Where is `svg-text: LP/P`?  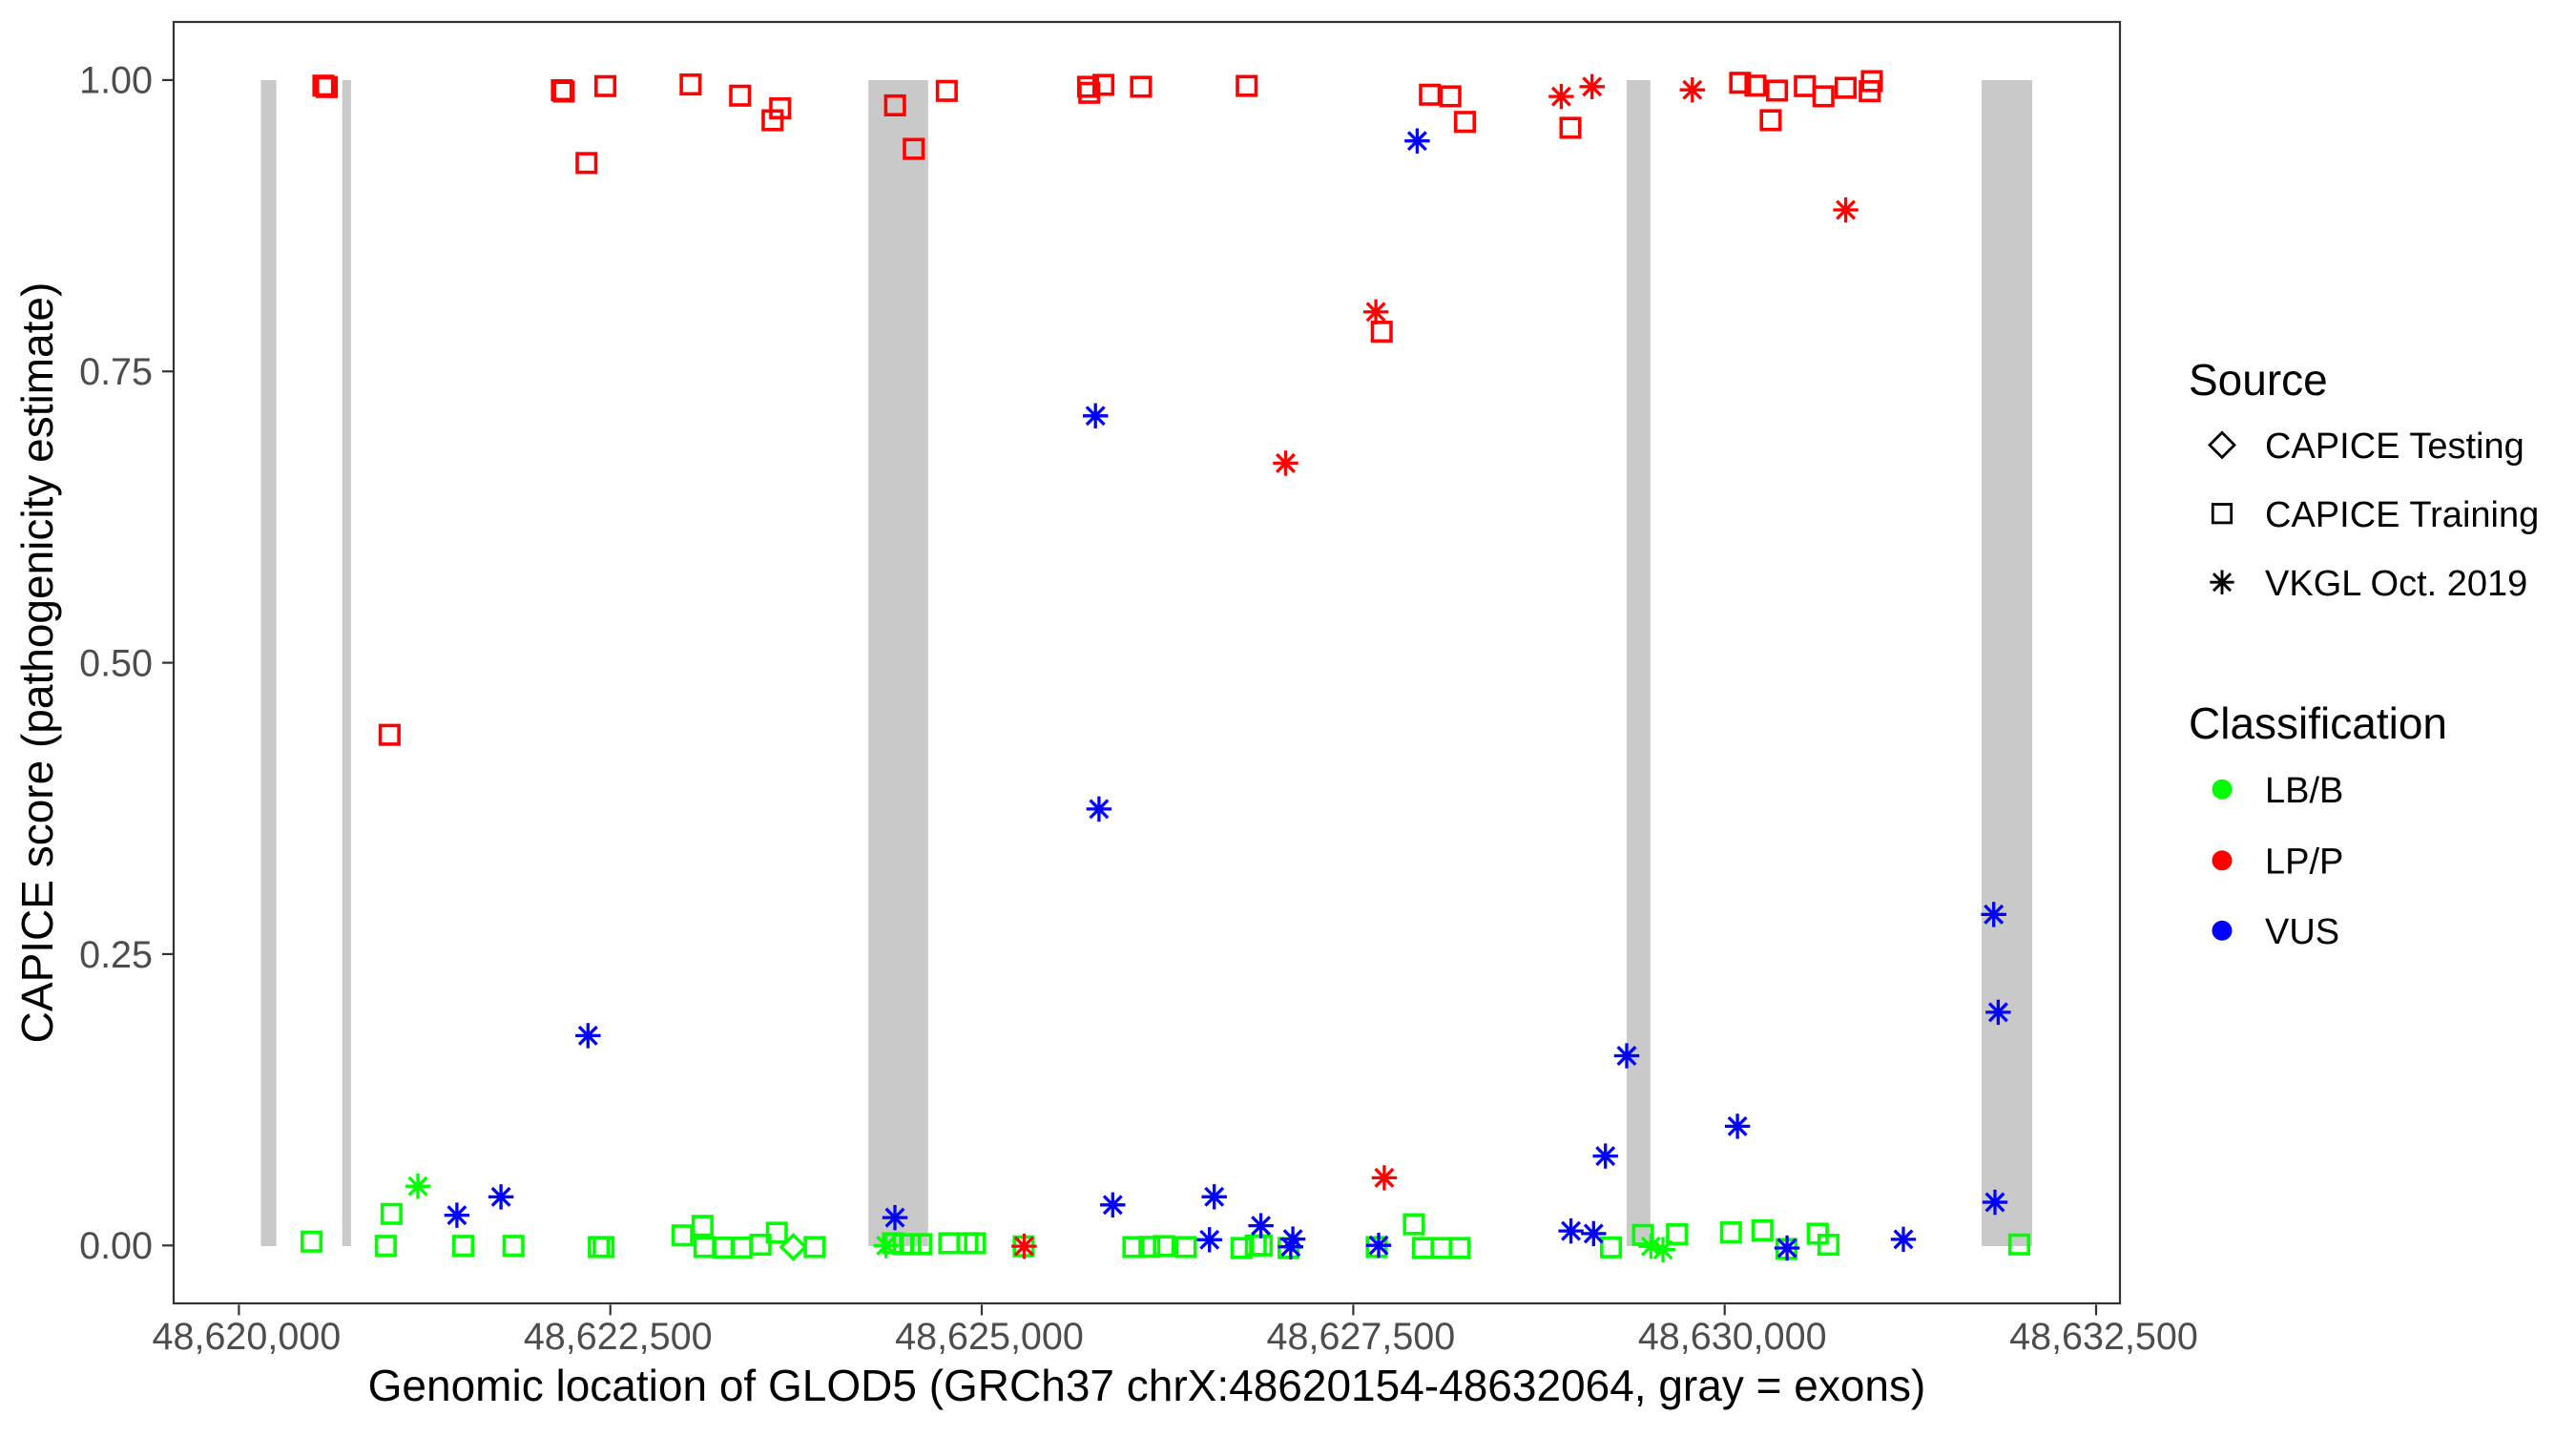 svg-text: LP/P is located at coordinates (2304, 862).